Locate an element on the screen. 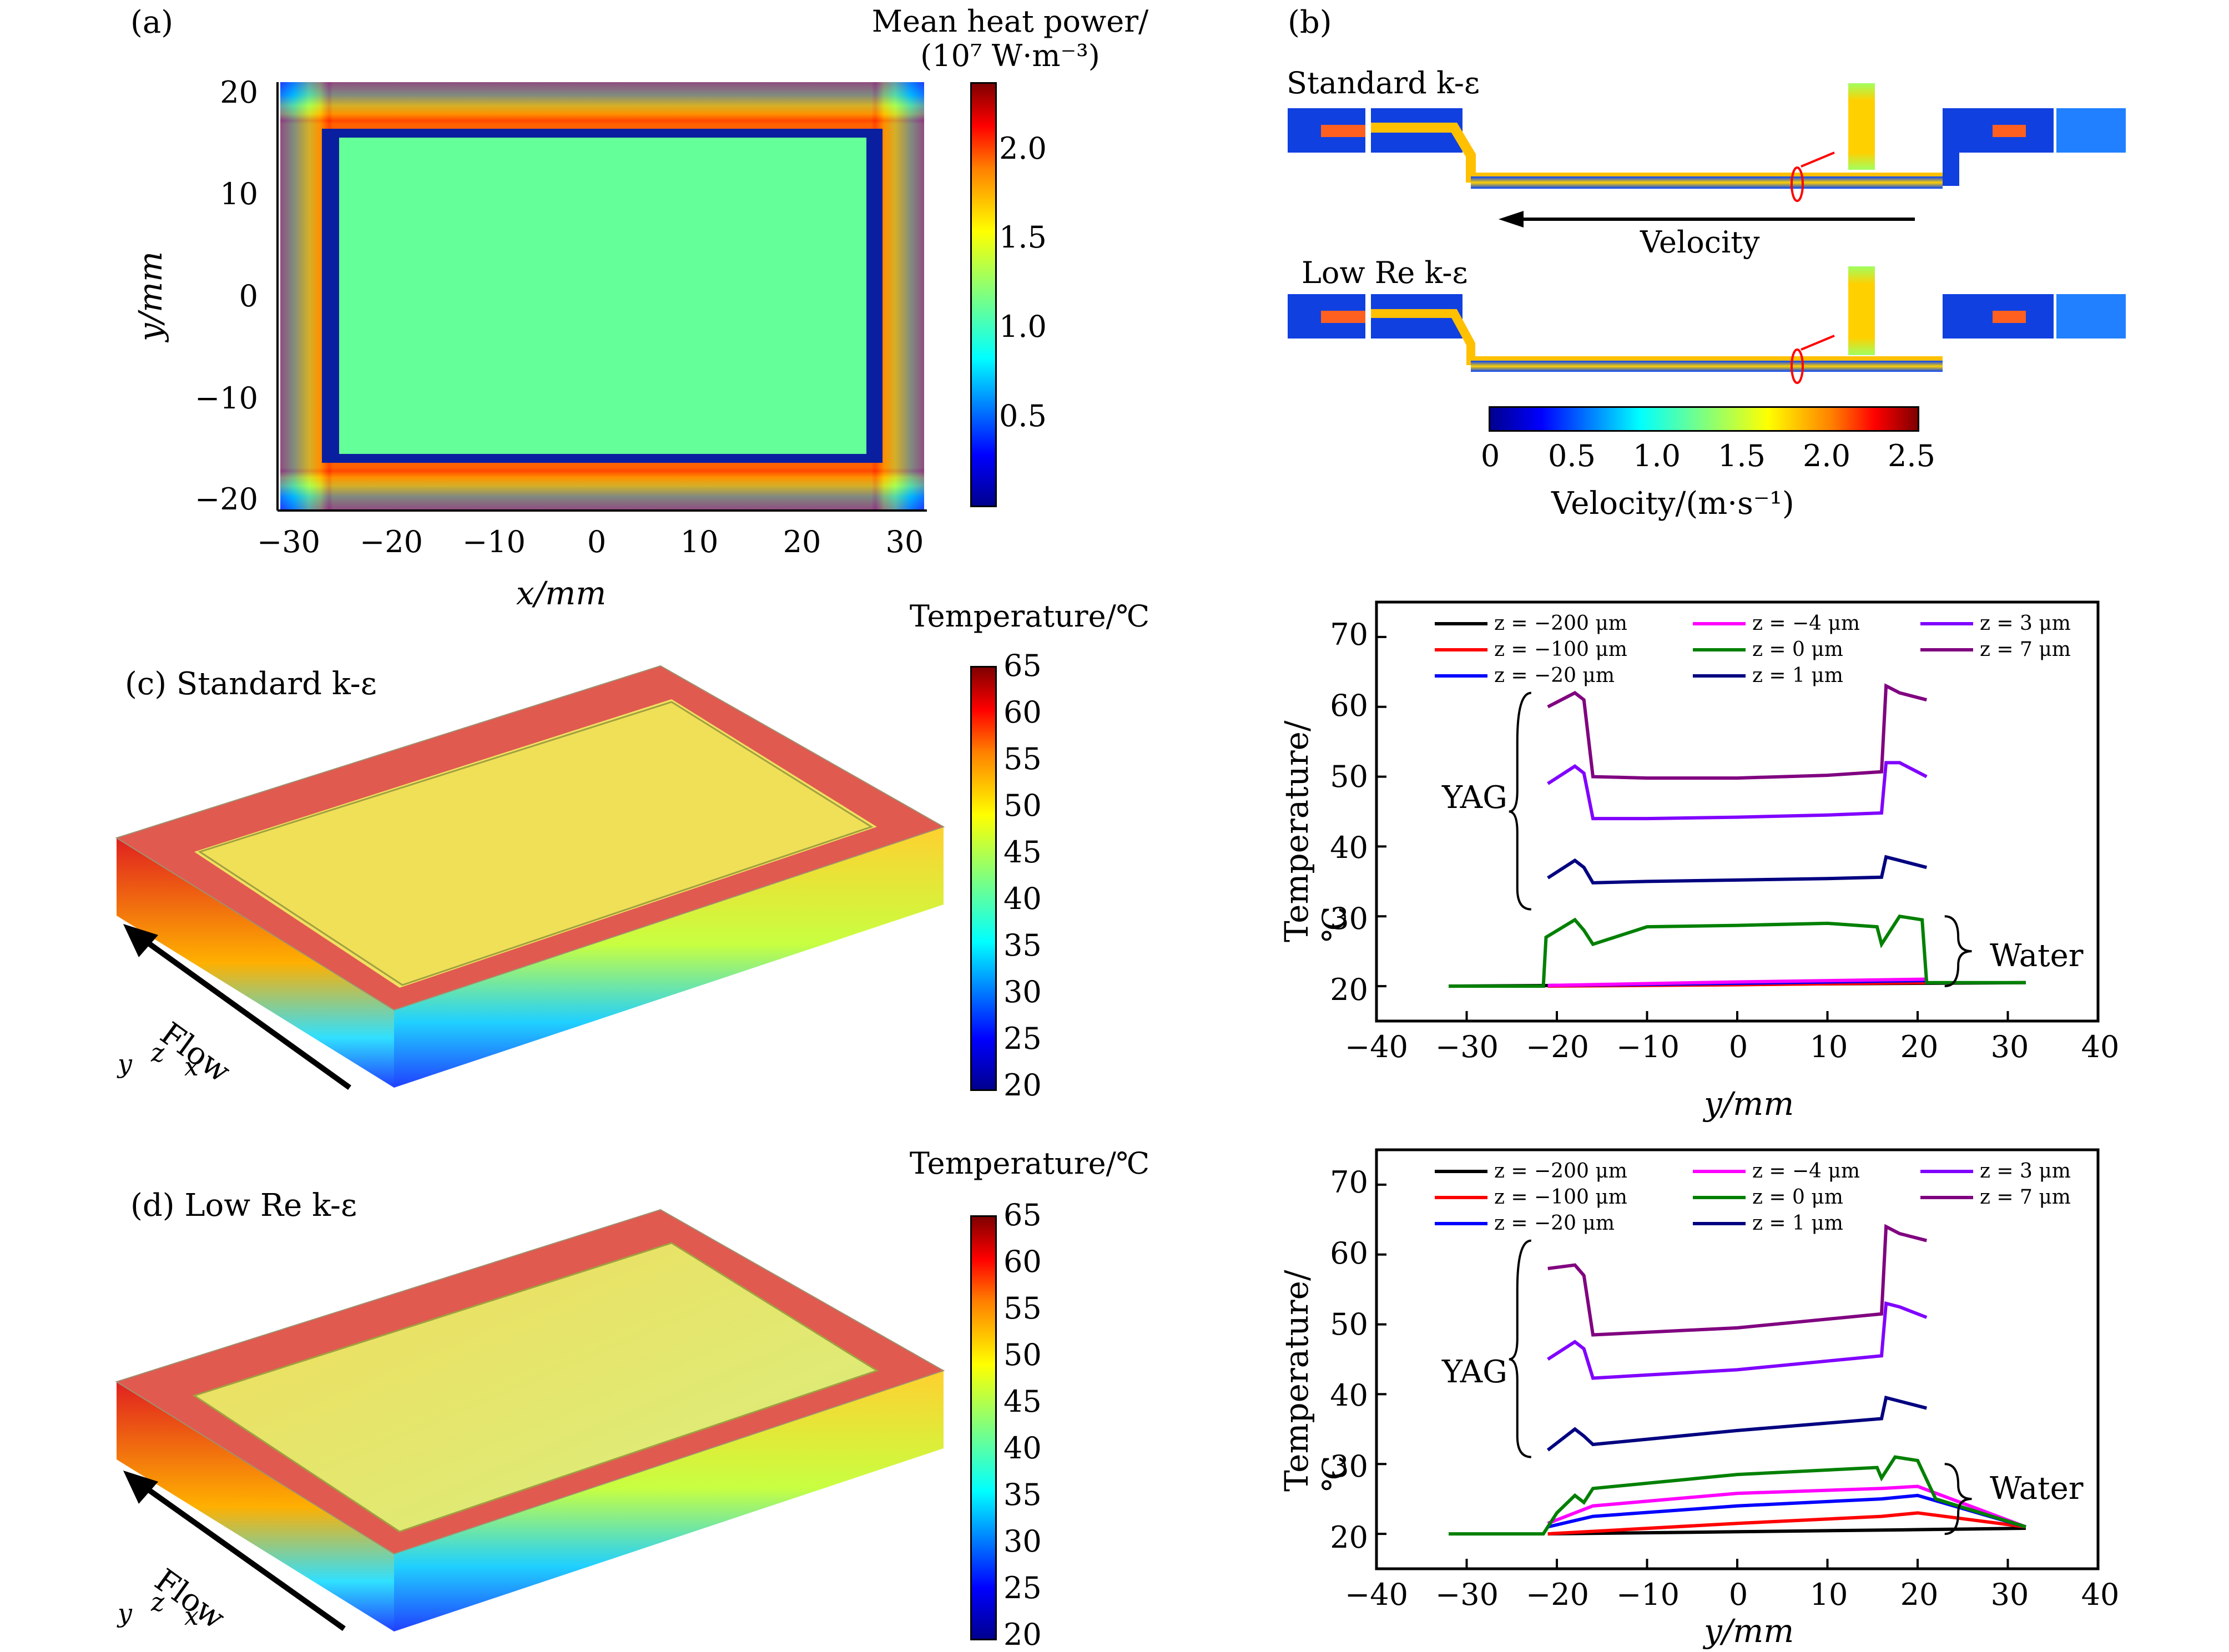 This screenshot has height=1652, width=2229. legend-item: z = 1 μm is located at coordinates (1768, 1224).